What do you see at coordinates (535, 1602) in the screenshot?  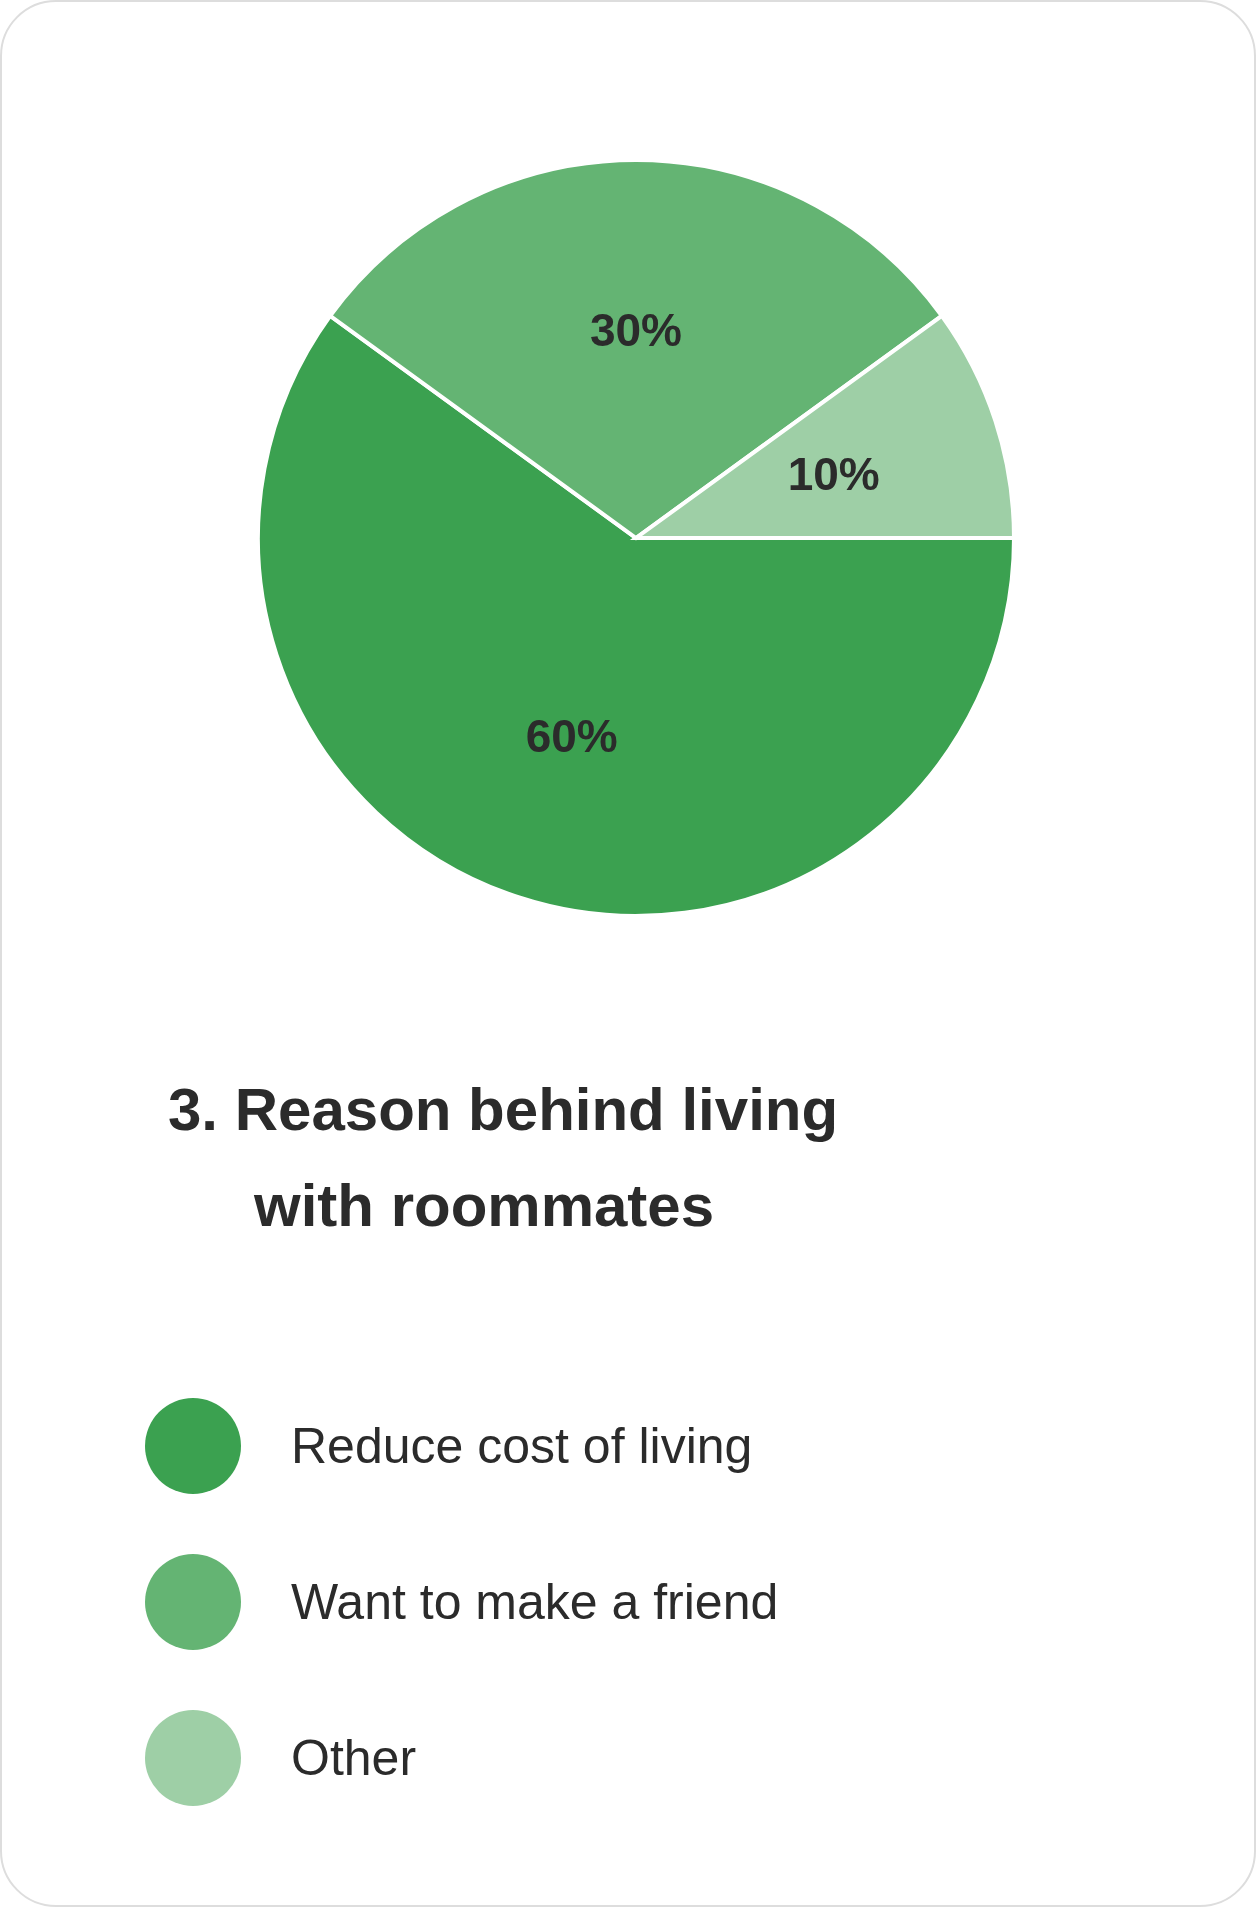 I see `legend-label: Want to make a friend` at bounding box center [535, 1602].